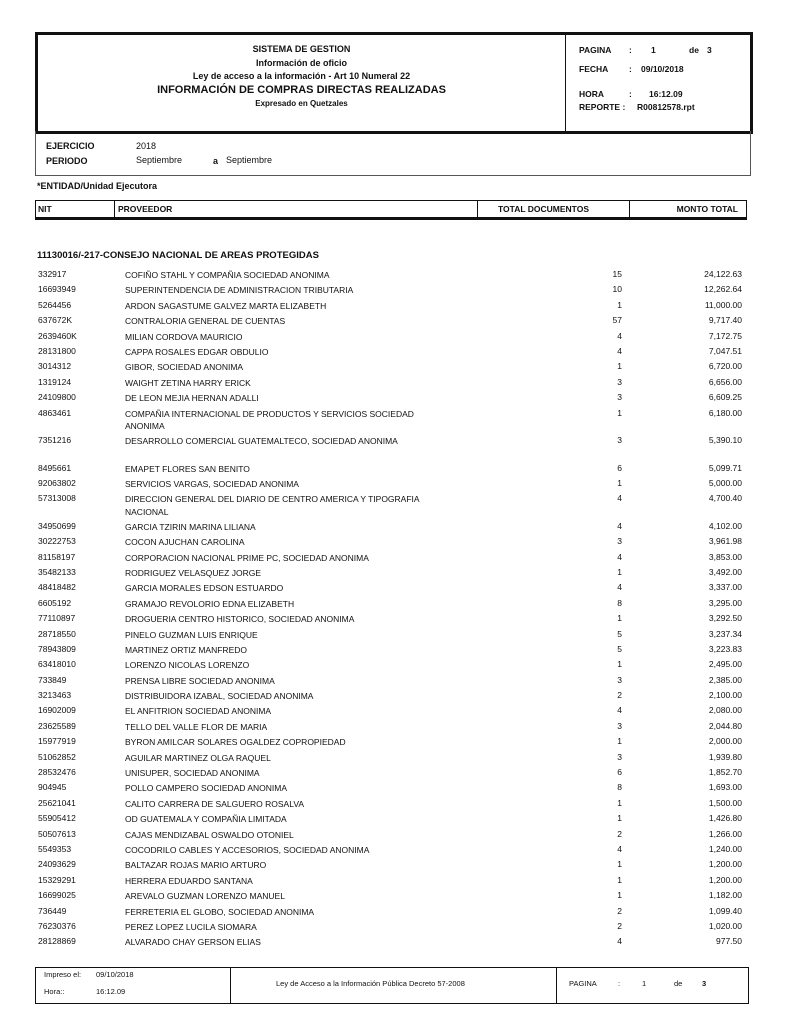  What do you see at coordinates (725, 741) in the screenshot?
I see `monto-cell: 2,000.00` at bounding box center [725, 741].